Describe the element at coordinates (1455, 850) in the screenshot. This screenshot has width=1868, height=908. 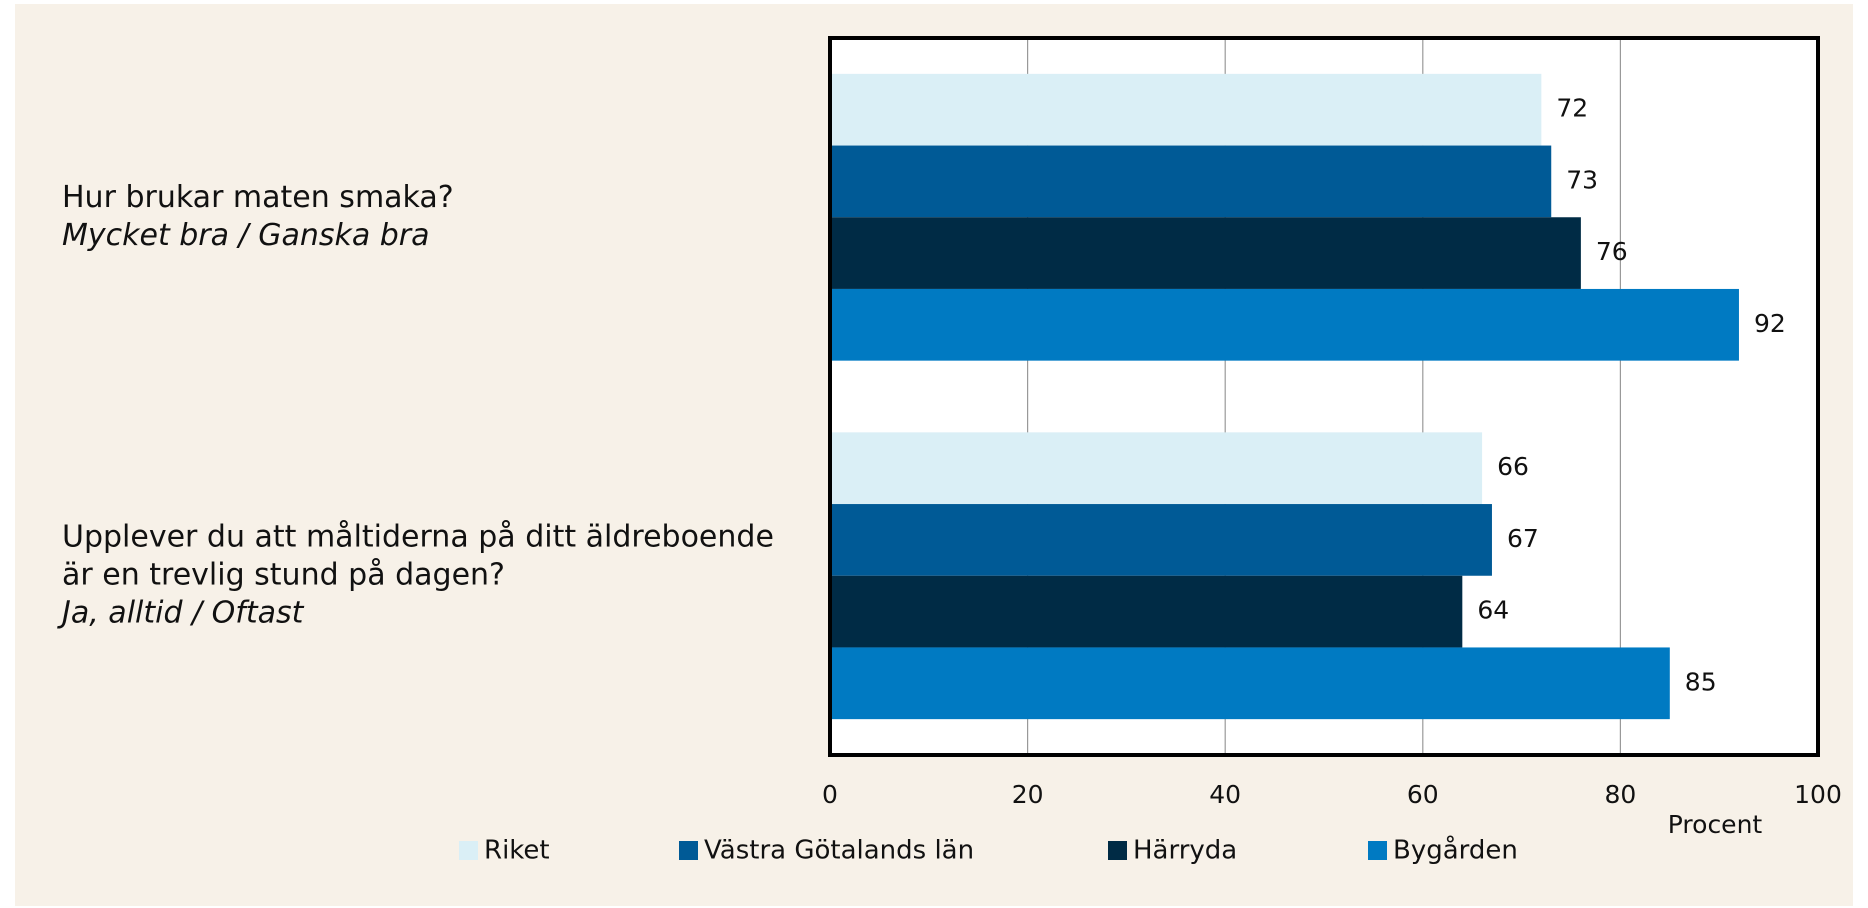
I see `legend-label: Bygården` at that location.